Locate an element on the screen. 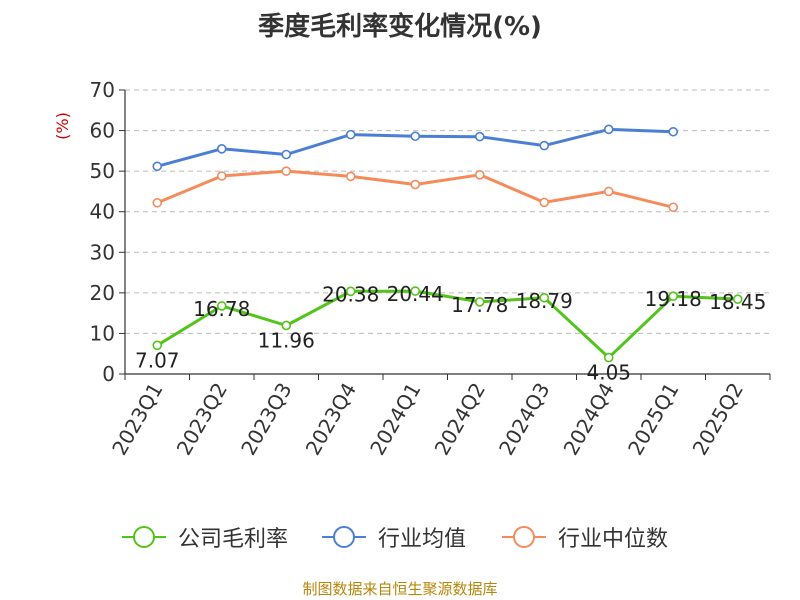 This screenshot has height=600, width=800. data-label: 16.78 is located at coordinates (221, 309).